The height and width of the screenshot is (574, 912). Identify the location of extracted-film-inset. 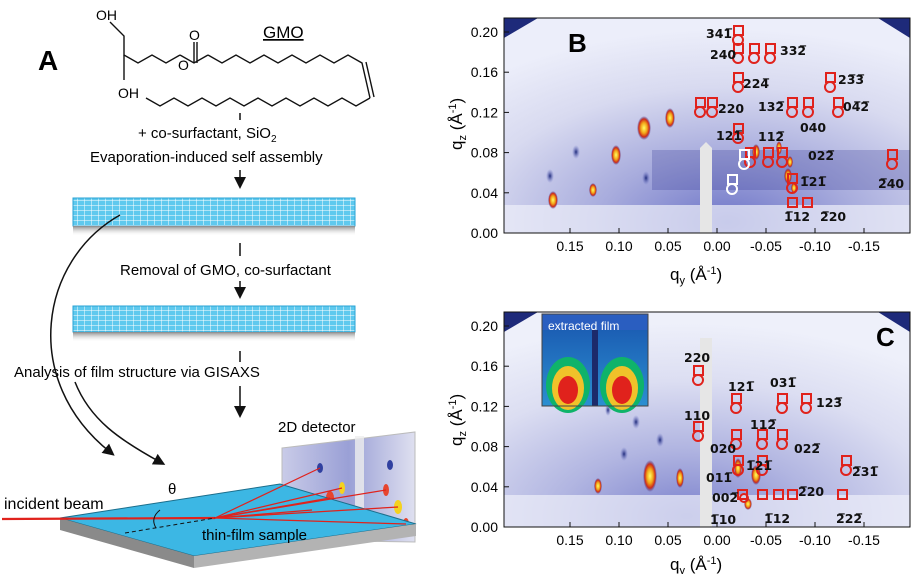
(595, 363).